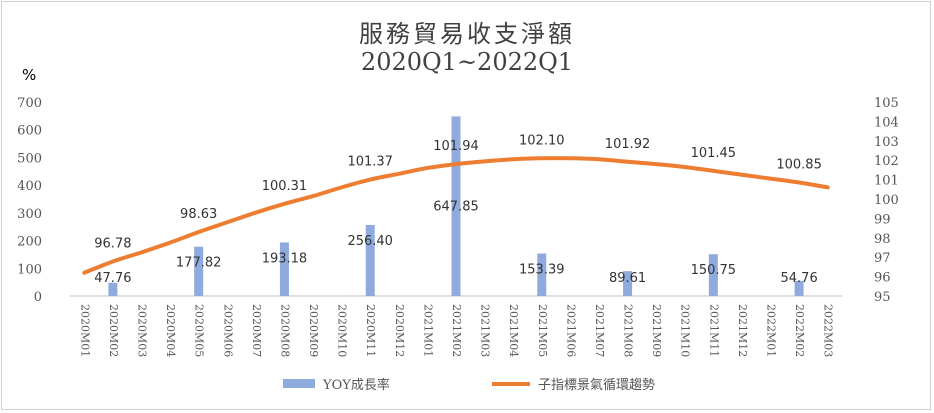 This screenshot has height=413, width=934. What do you see at coordinates (29, 75) in the screenshot?
I see `y-axis-unit: %` at bounding box center [29, 75].